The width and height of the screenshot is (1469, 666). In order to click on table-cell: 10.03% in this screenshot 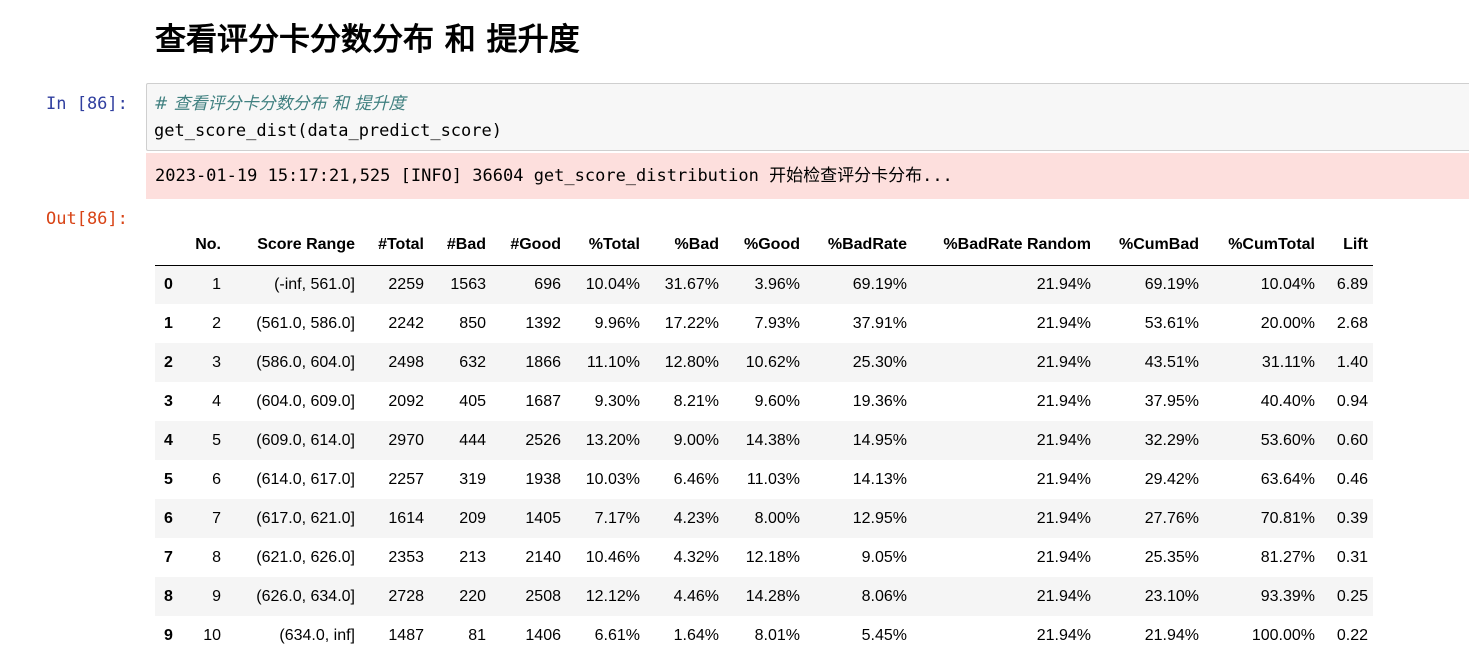, I will do `click(612, 479)`.